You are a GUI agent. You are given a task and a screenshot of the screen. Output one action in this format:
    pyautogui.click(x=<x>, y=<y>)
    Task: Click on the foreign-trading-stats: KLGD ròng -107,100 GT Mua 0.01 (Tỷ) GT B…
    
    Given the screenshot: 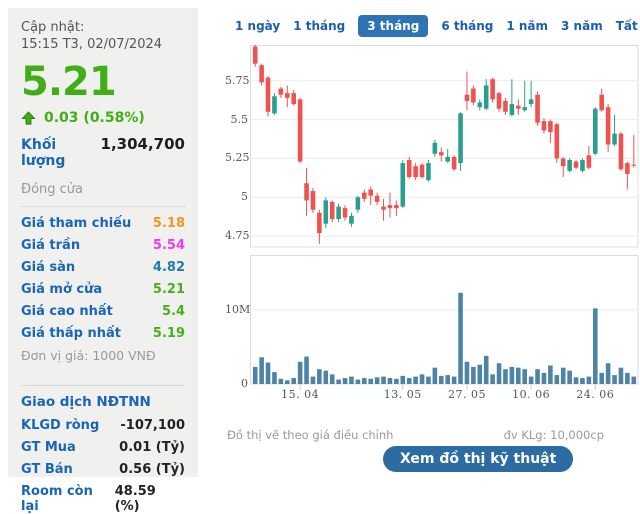 What is the action you would take?
    pyautogui.click(x=103, y=466)
    